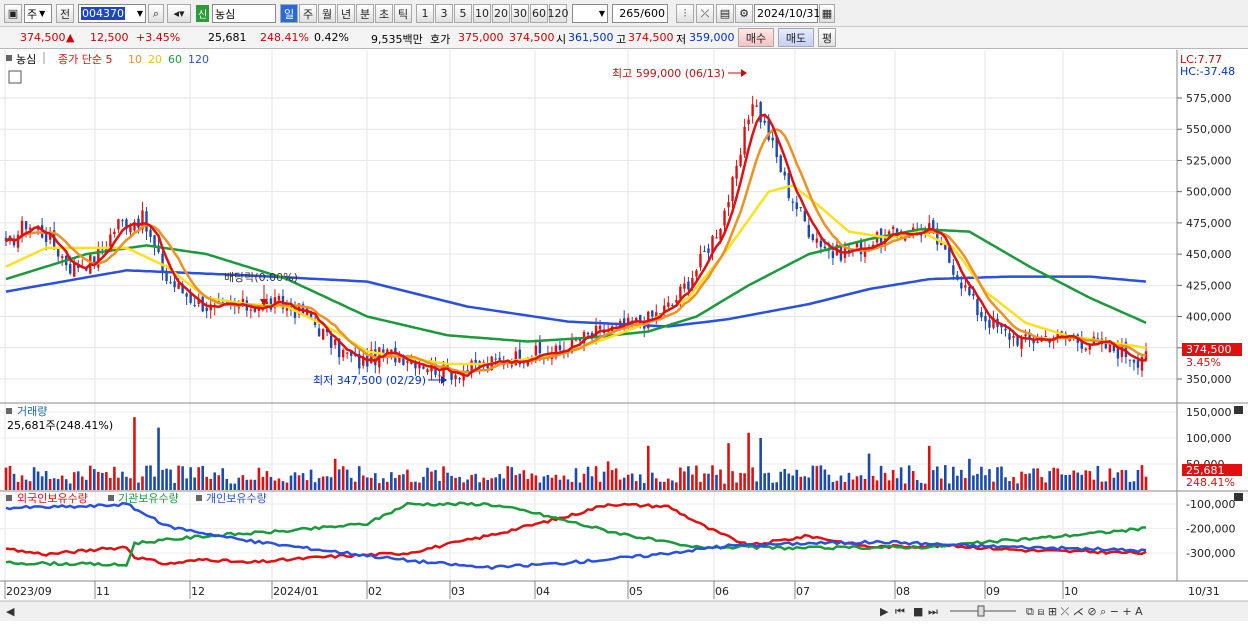 Image resolution: width=1248 pixels, height=624 pixels. Describe the element at coordinates (425, 13) in the screenshot. I see `minute-tab-1: 1` at that location.